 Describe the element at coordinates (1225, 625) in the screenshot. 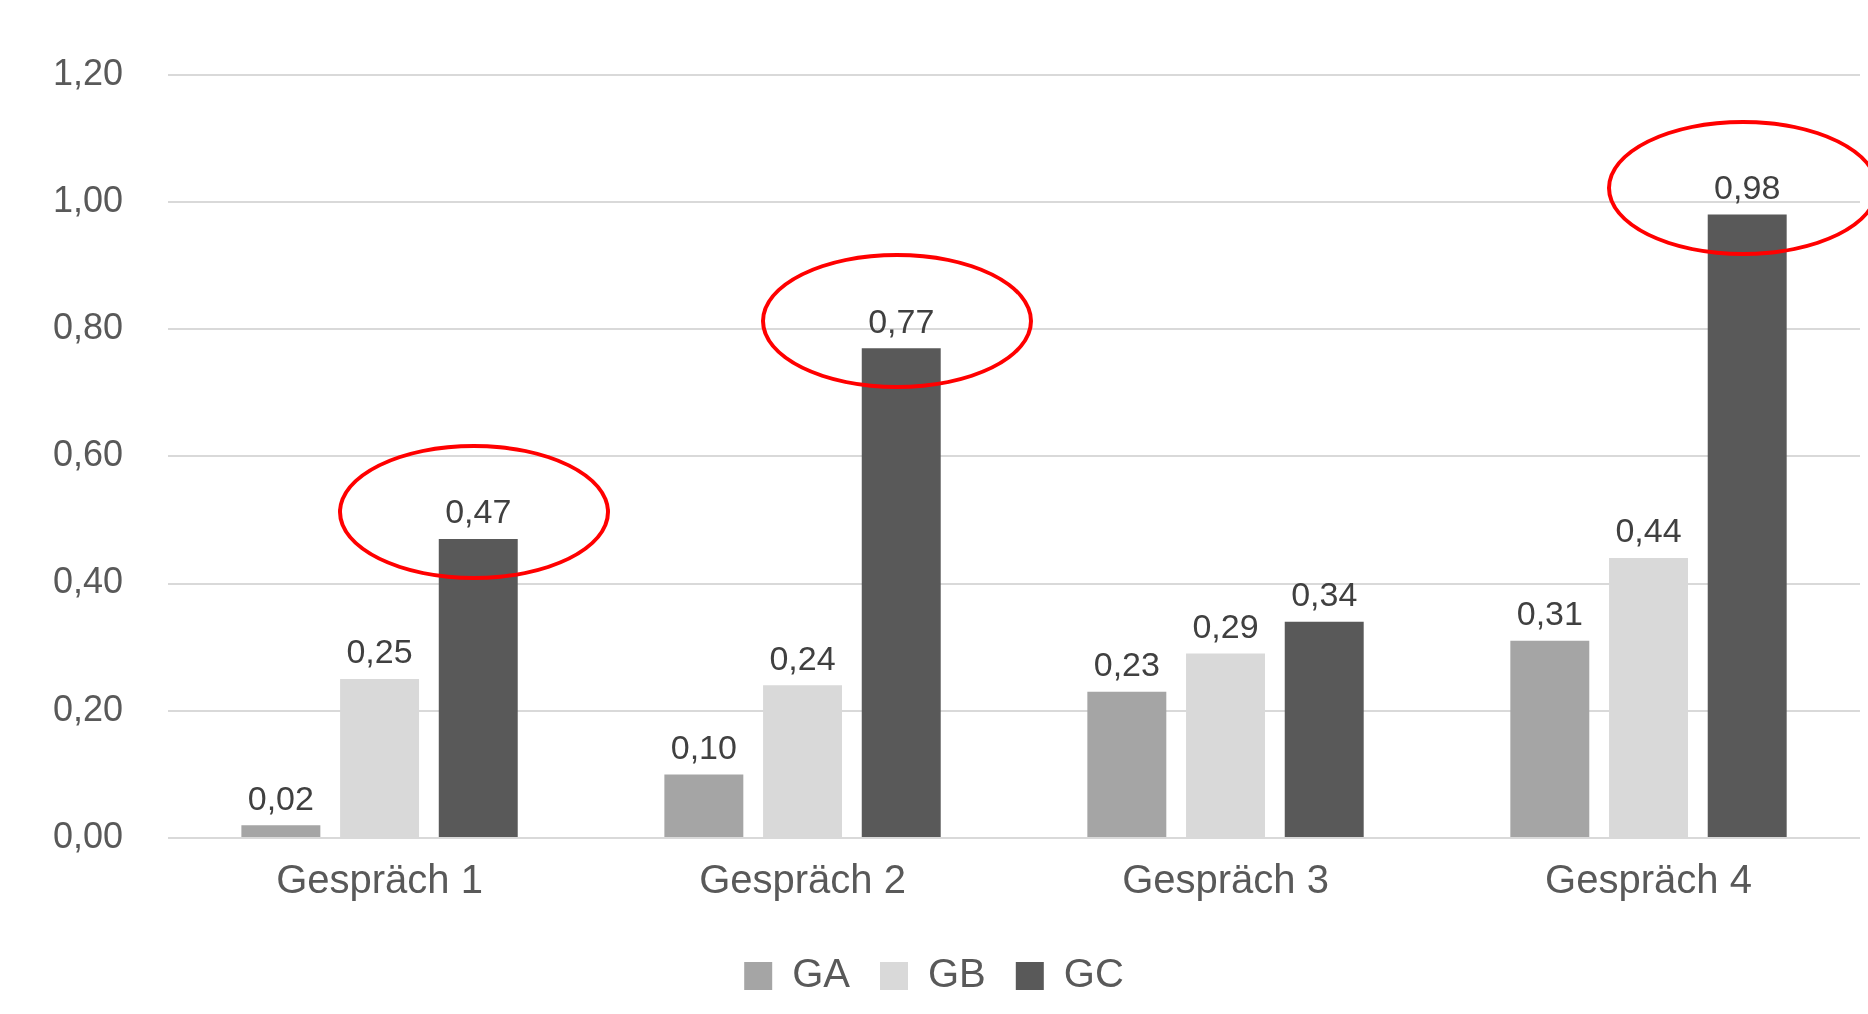

I see `data-label: 0,29` at that location.